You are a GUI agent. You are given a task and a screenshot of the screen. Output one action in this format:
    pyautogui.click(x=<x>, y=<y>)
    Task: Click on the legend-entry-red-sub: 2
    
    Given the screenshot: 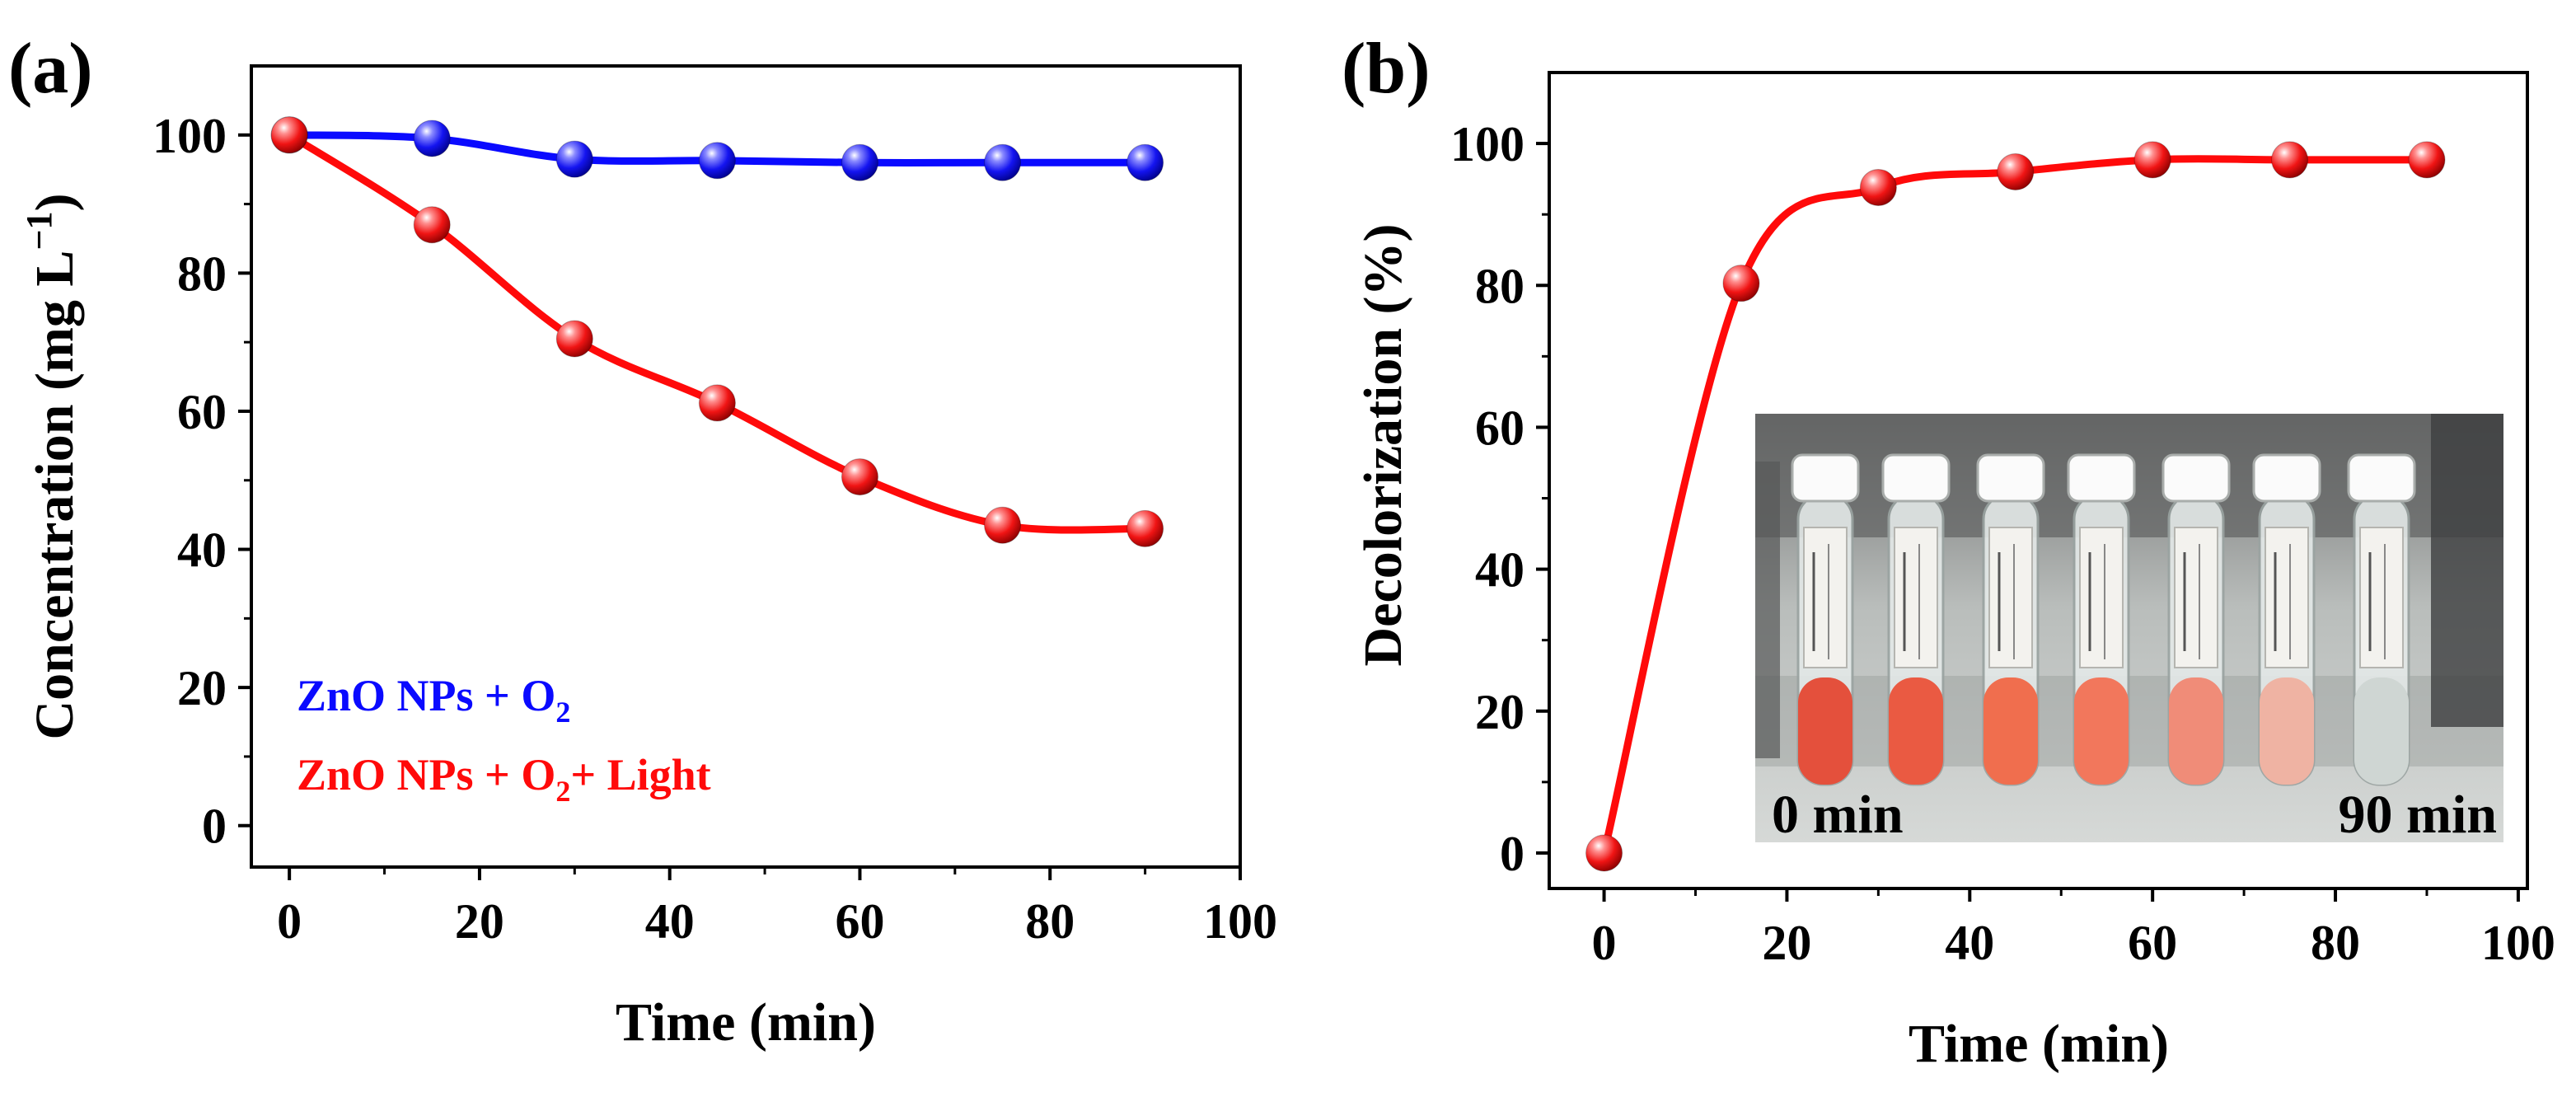 What is the action you would take?
    pyautogui.click(x=562, y=791)
    